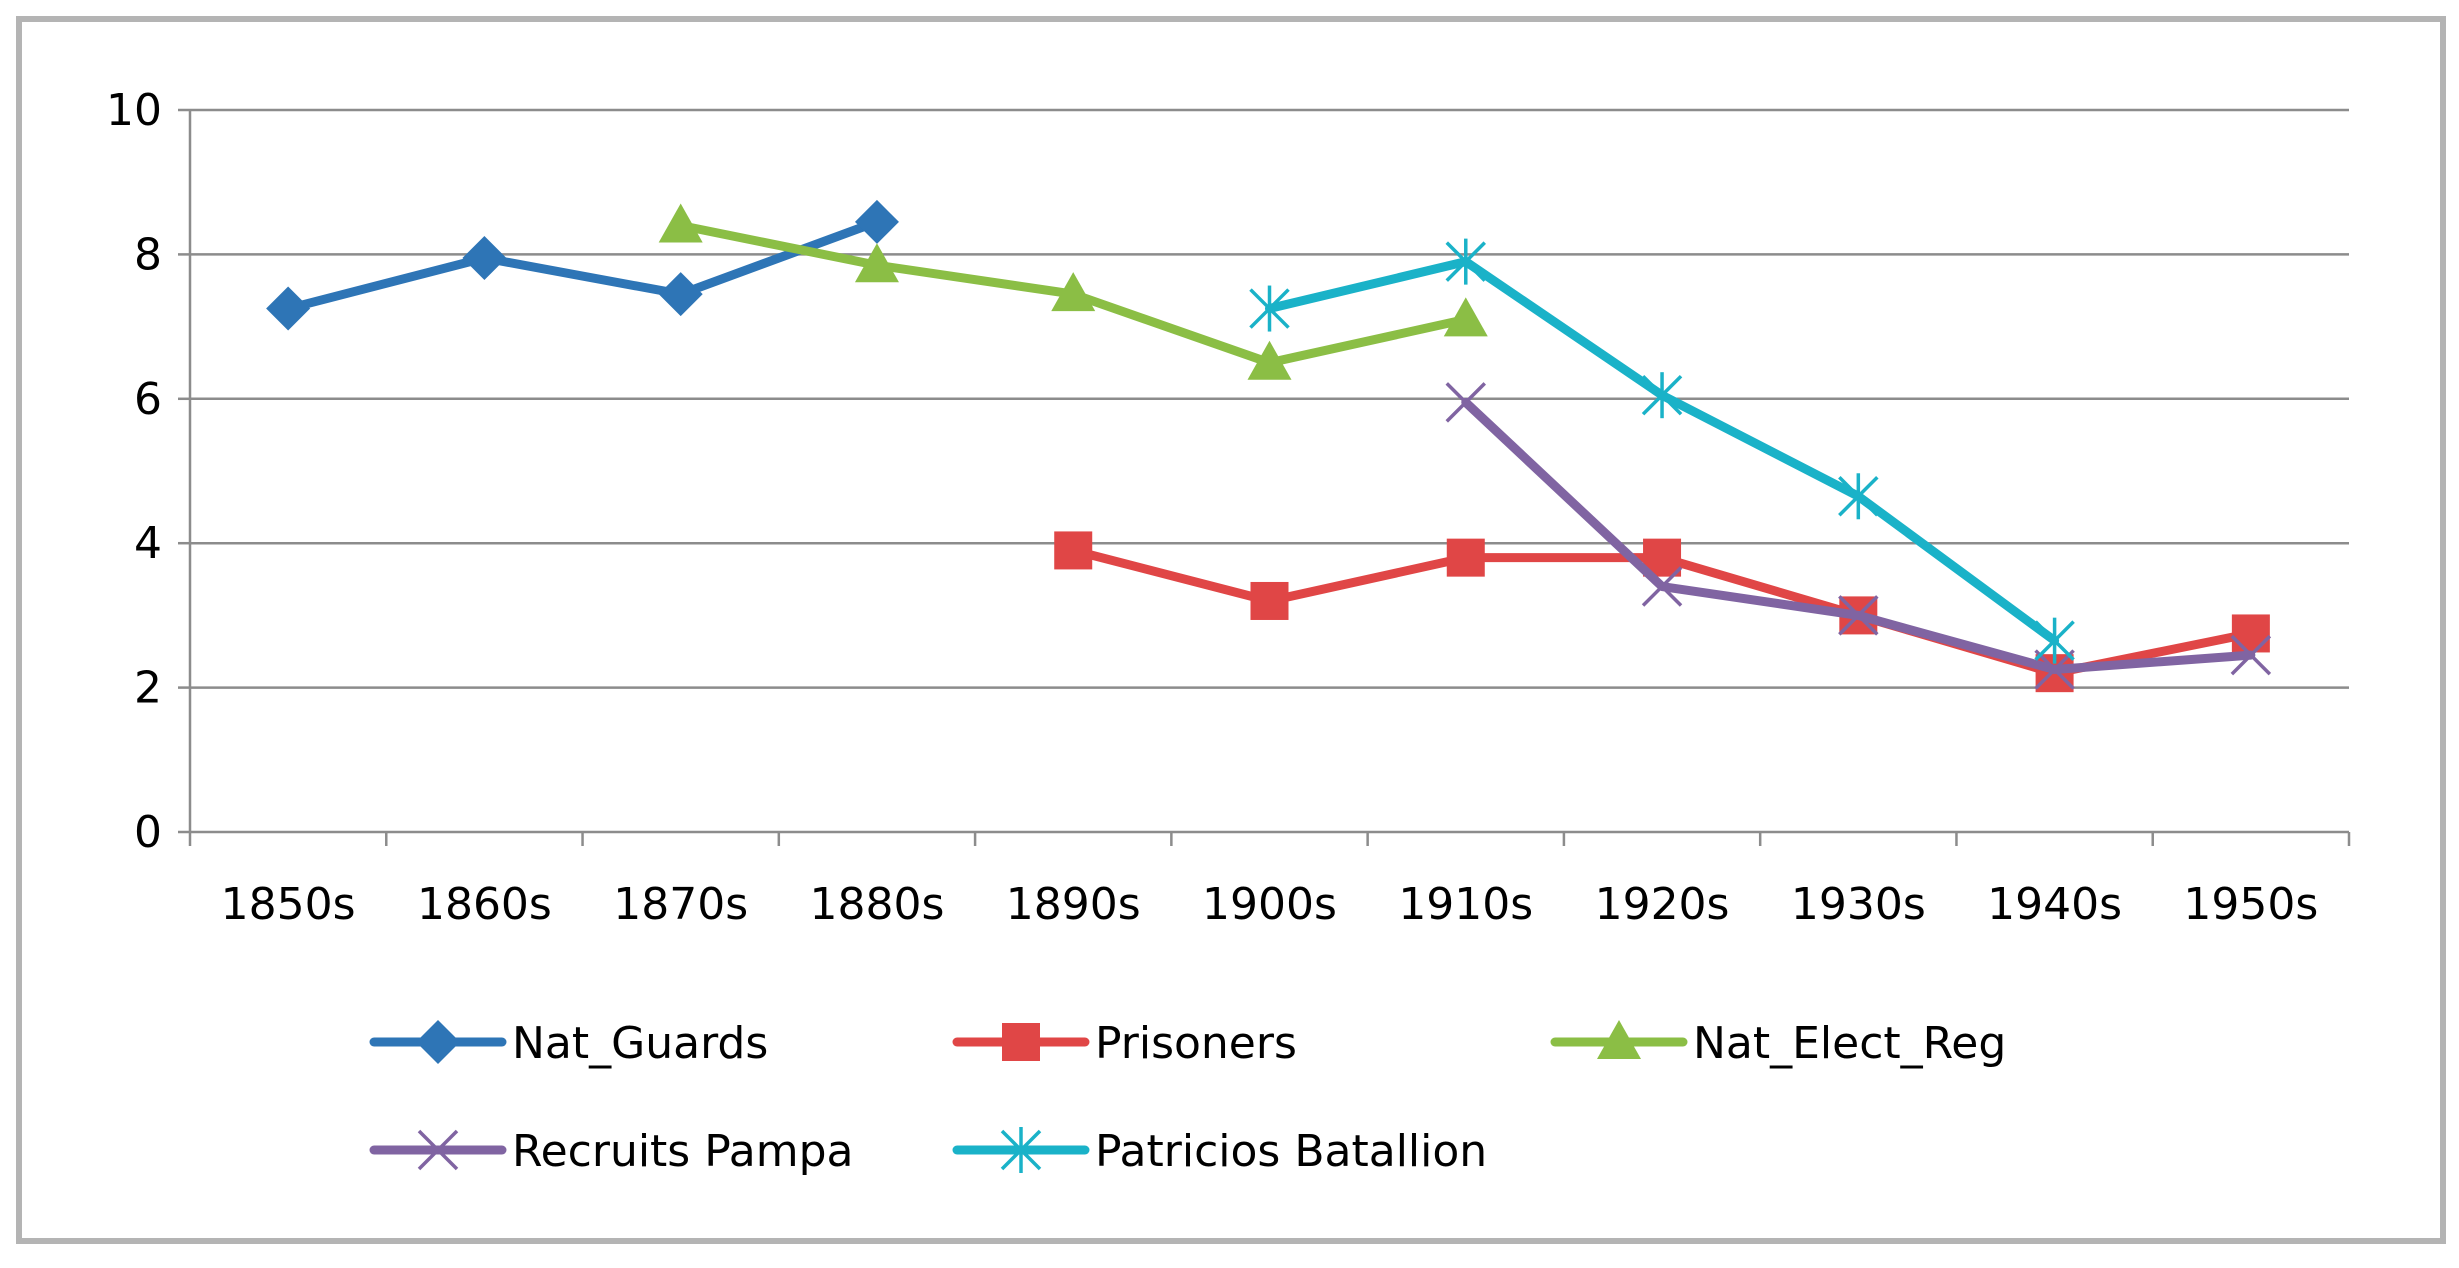 The image size is (2459, 1268). I want to click on y-tick-label: 0, so click(148, 832).